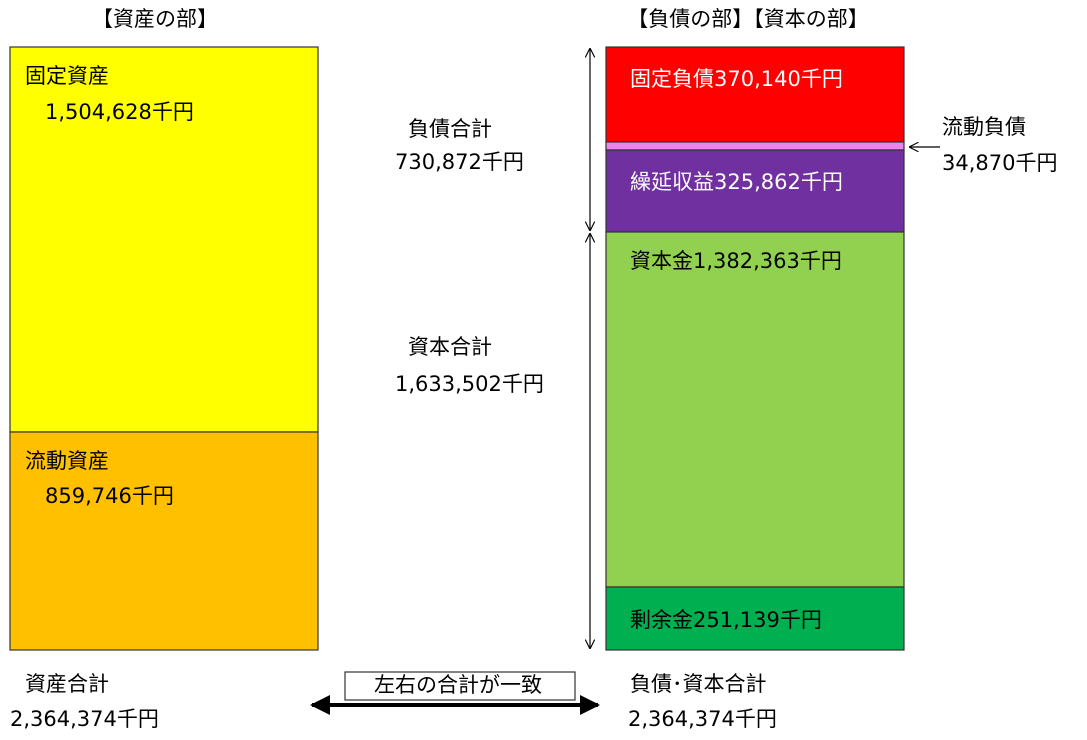 Image resolution: width=1087 pixels, height=740 pixels. What do you see at coordinates (736, 182) in the screenshot?
I see `label: 繰延収益325,862千円` at bounding box center [736, 182].